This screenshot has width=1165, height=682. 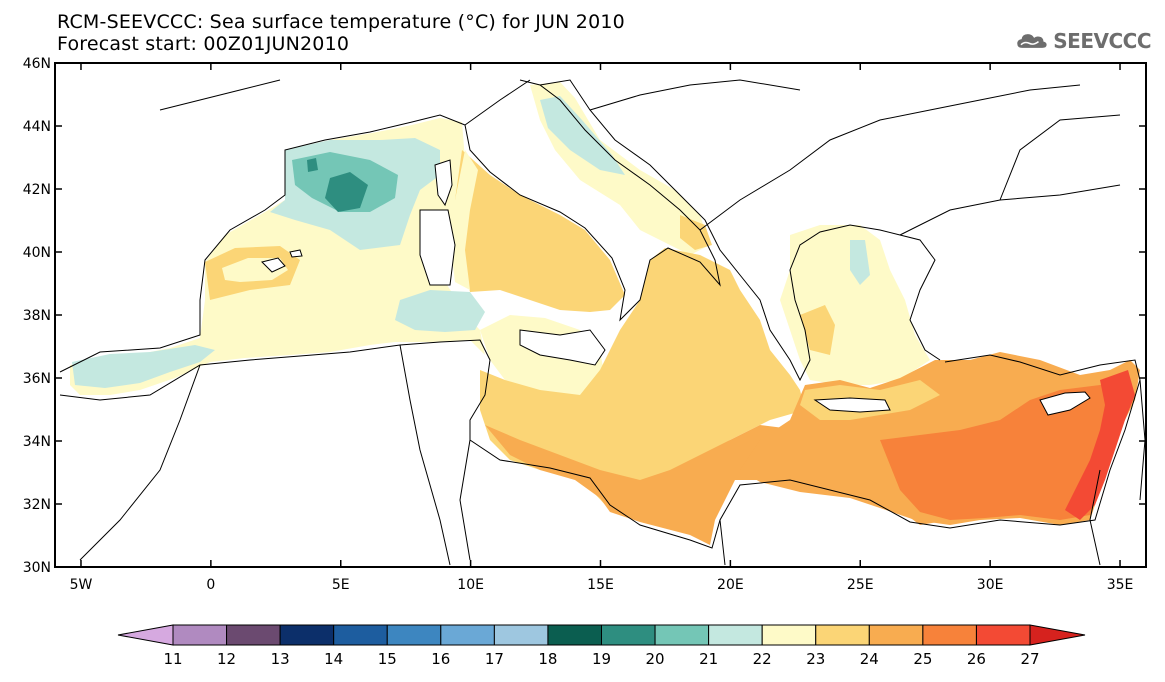 What do you see at coordinates (600, 585) in the screenshot?
I see `lon-label: 15E` at bounding box center [600, 585].